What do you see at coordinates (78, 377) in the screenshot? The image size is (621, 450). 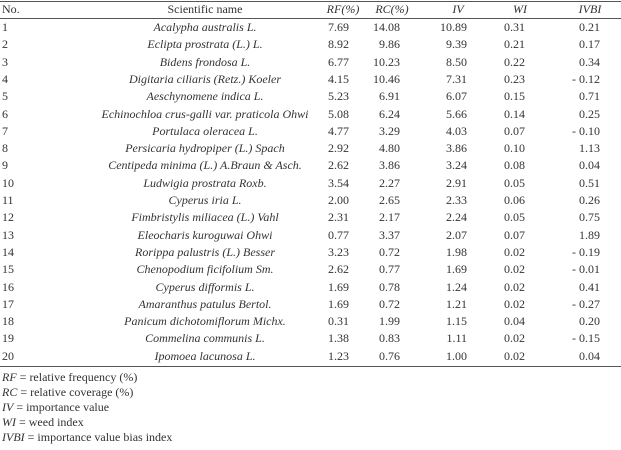 I see `footnote-text: = relative frequency (%)` at bounding box center [78, 377].